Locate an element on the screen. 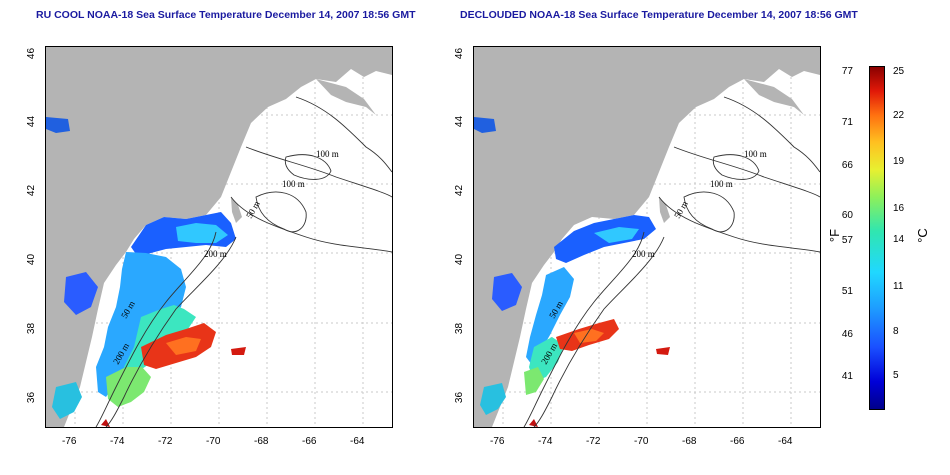 The height and width of the screenshot is (475, 950). left-x-tick-64: -64 is located at coordinates (357, 441).